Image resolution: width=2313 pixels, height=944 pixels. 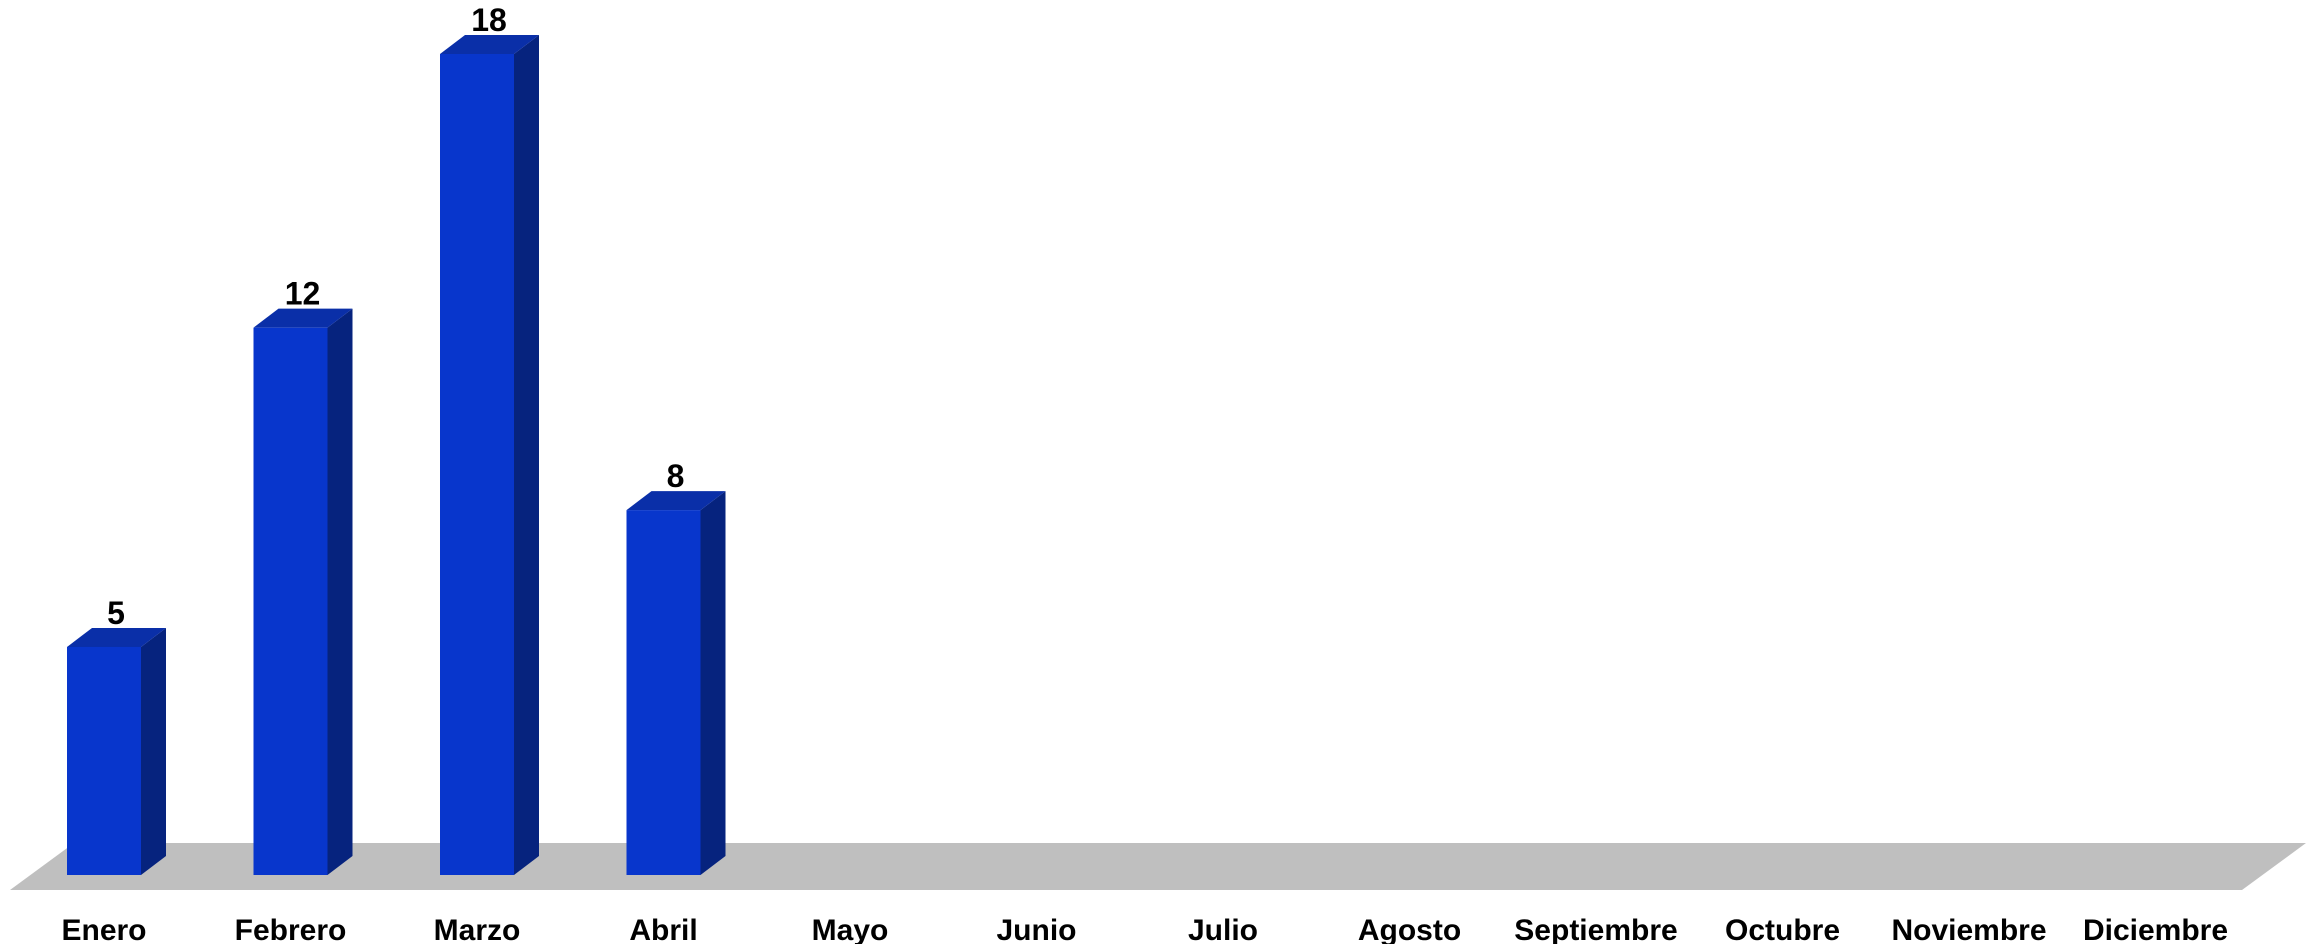 What do you see at coordinates (1223, 929) in the screenshot?
I see `category-label: Julio` at bounding box center [1223, 929].